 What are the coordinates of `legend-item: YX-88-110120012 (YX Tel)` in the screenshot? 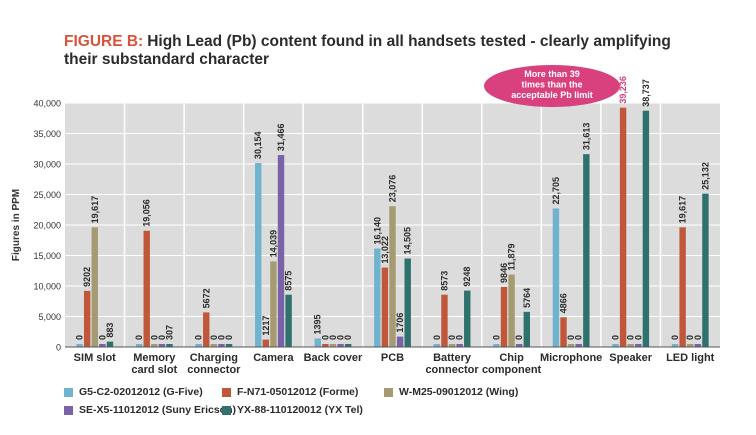 It's located at (292, 410).